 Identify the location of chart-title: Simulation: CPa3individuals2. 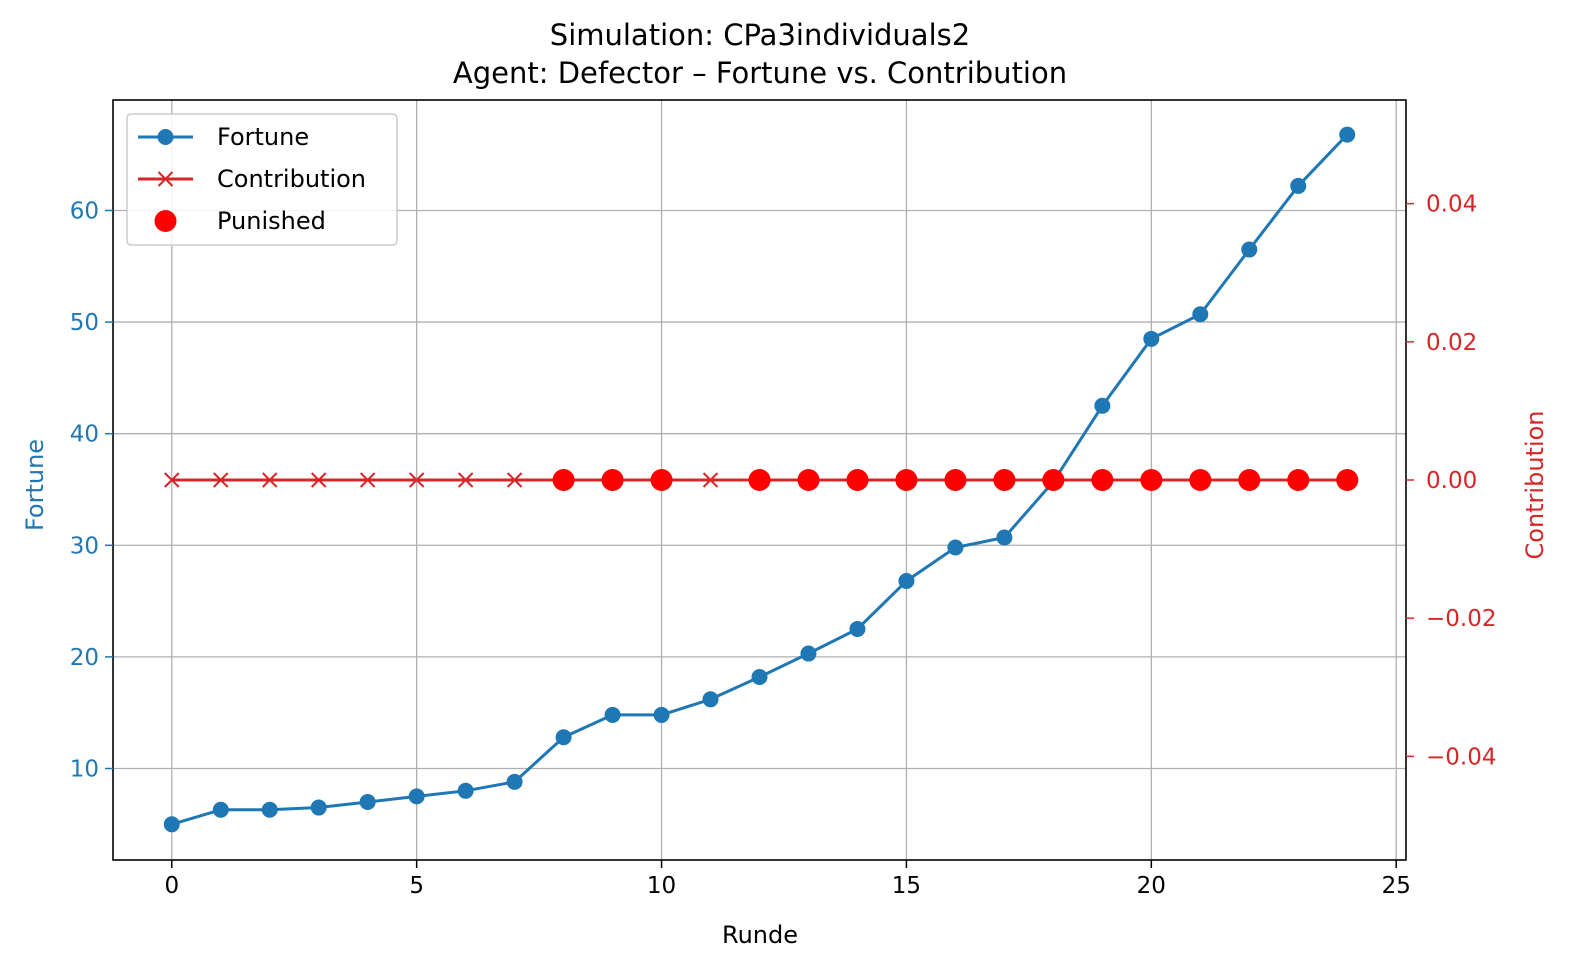
(760, 35).